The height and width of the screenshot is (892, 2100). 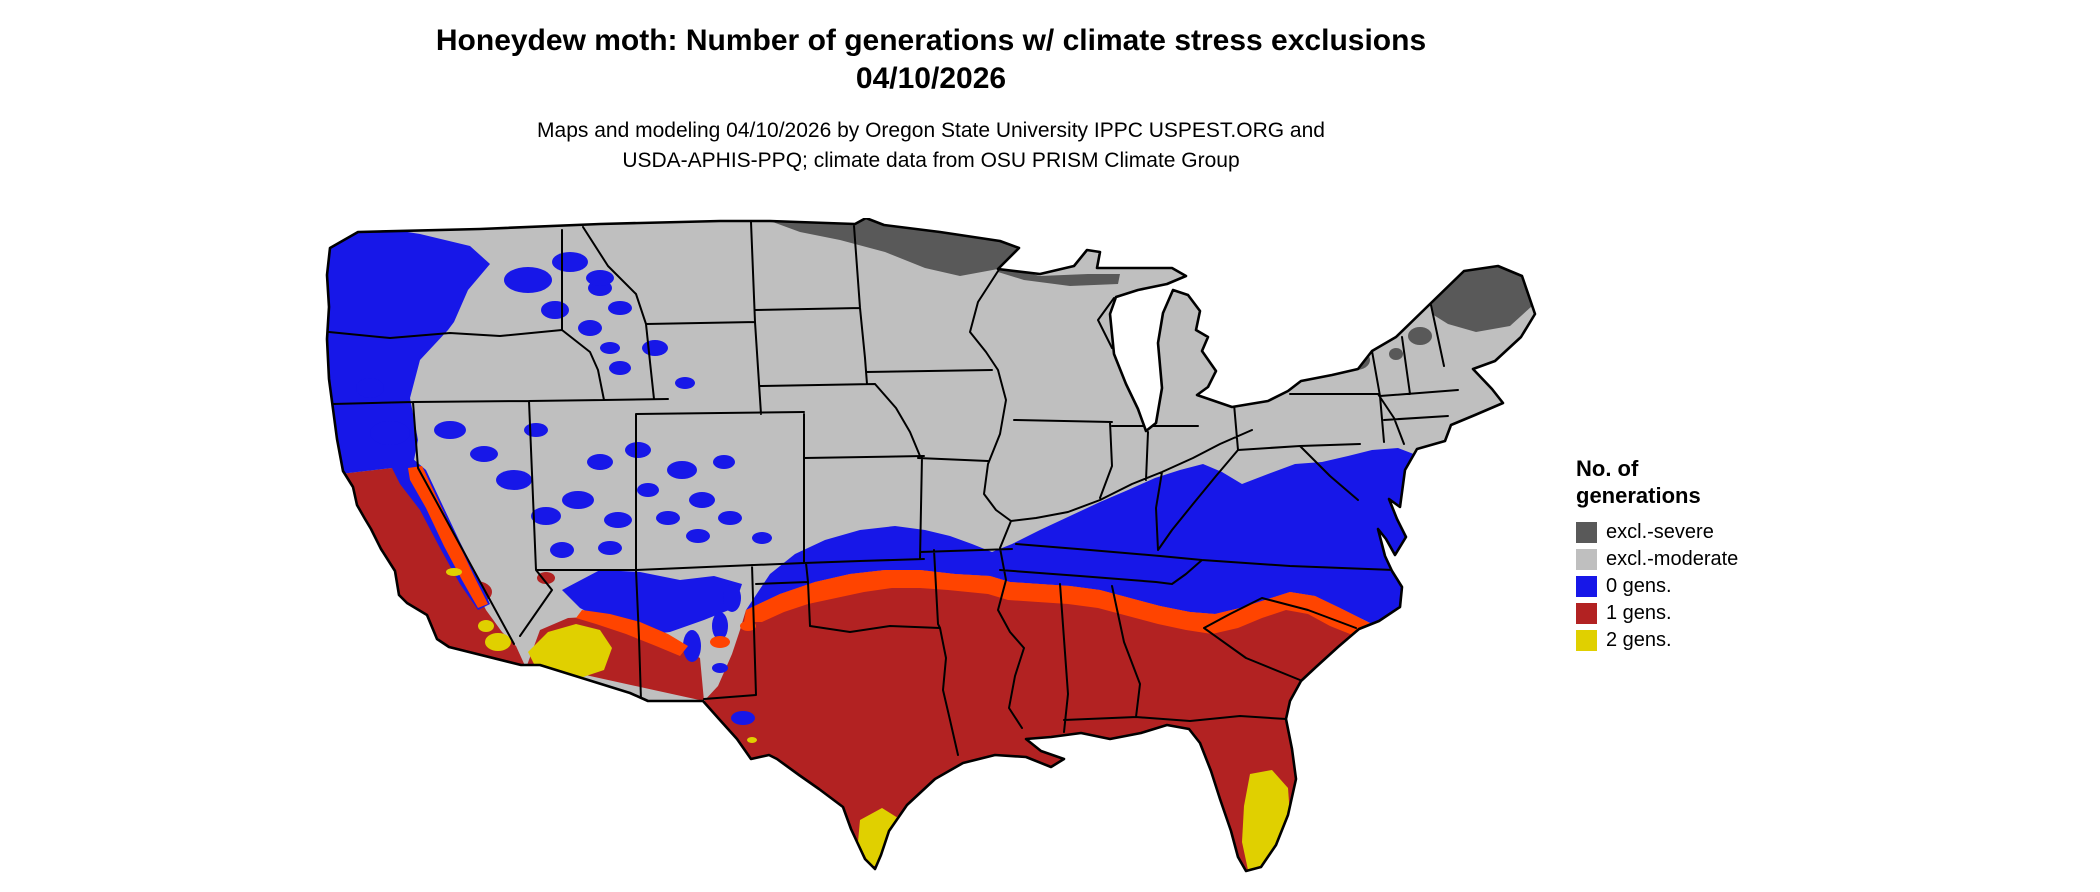 What do you see at coordinates (1716, 532) in the screenshot?
I see `legend-item-excl-severe: excl.-severe` at bounding box center [1716, 532].